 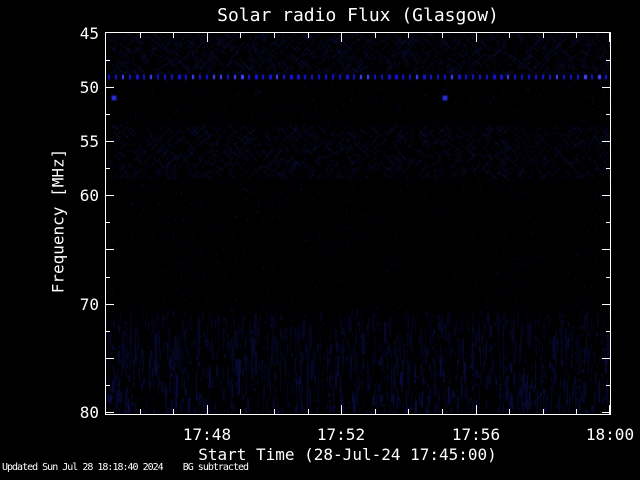 What do you see at coordinates (476, 434) in the screenshot?
I see `x-tick-label: 17:56` at bounding box center [476, 434].